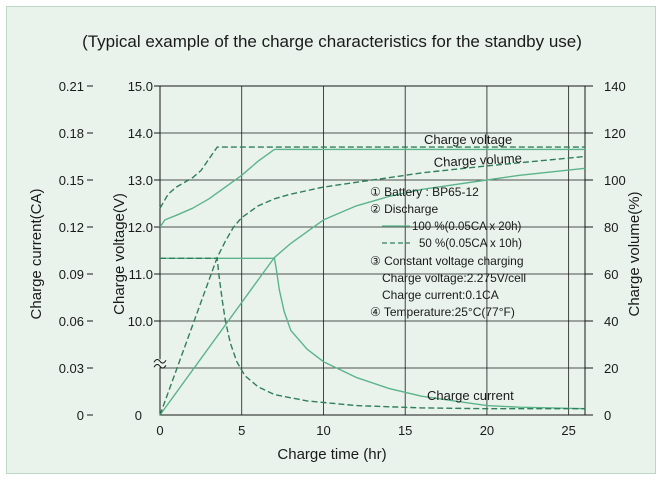 The height and width of the screenshot is (480, 662). Describe the element at coordinates (607, 415) in the screenshot. I see `volume-tick-label: 0` at that location.